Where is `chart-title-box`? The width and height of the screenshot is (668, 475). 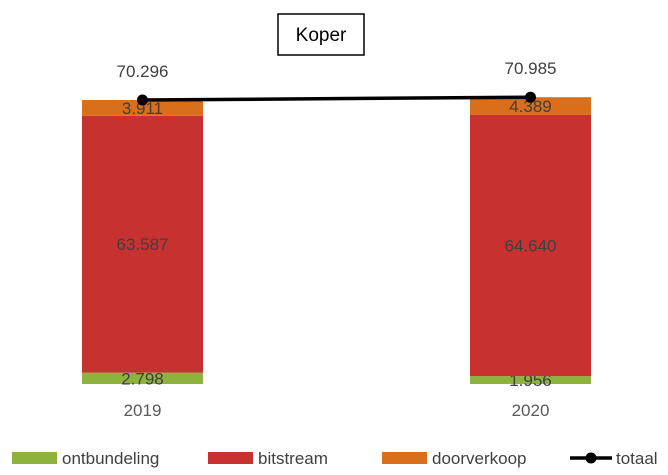
chart-title-box is located at coordinates (321, 34).